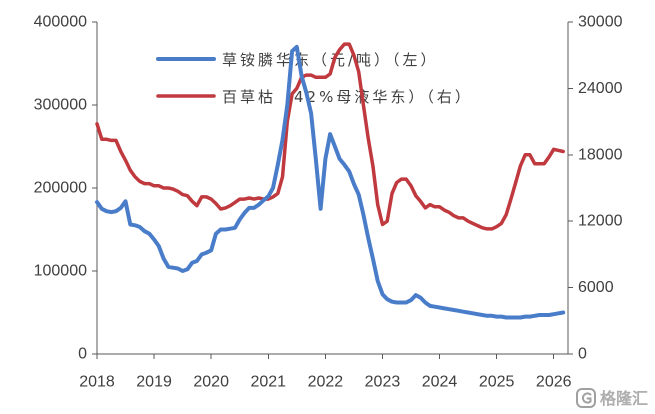 This screenshot has width=655, height=414. I want to click on x-tick-label: 2025, so click(497, 382).